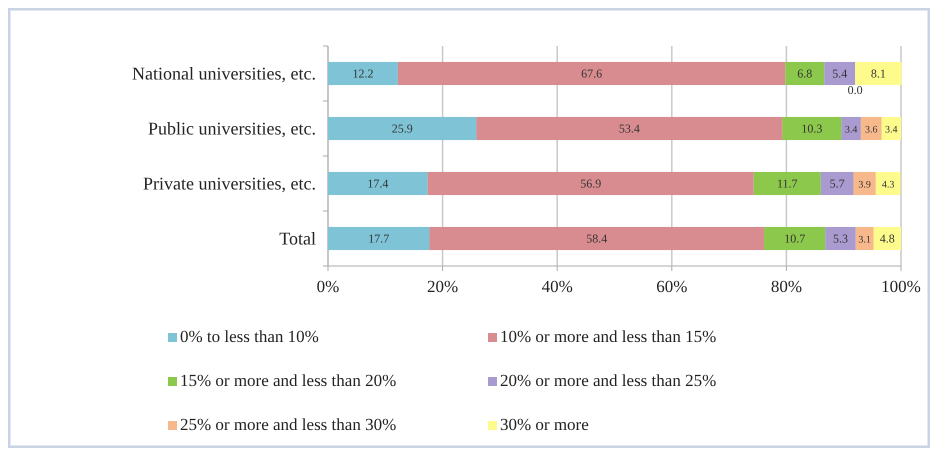  I want to click on data-label: 12.2, so click(363, 73).